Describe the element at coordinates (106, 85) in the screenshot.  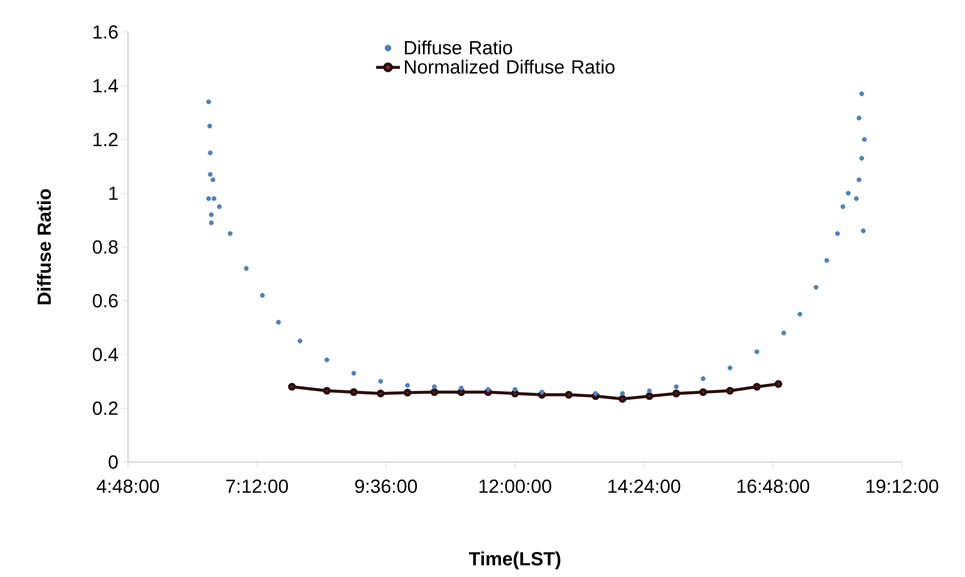
I see `y-tick-label: 1.4` at that location.